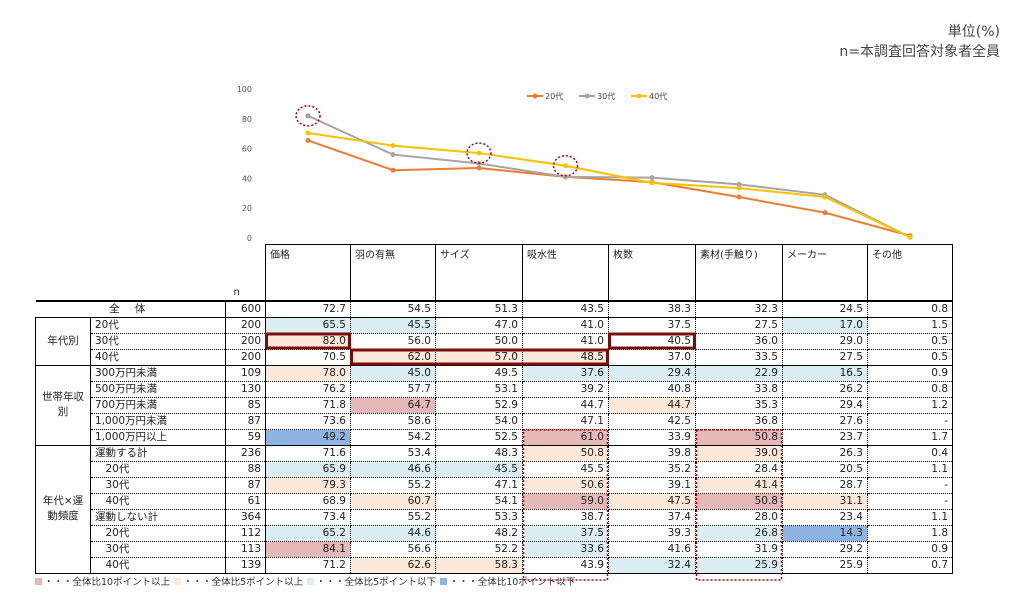 This screenshot has height=605, width=1028. What do you see at coordinates (739, 469) in the screenshot?
I see `cell-value: 28.4` at bounding box center [739, 469].